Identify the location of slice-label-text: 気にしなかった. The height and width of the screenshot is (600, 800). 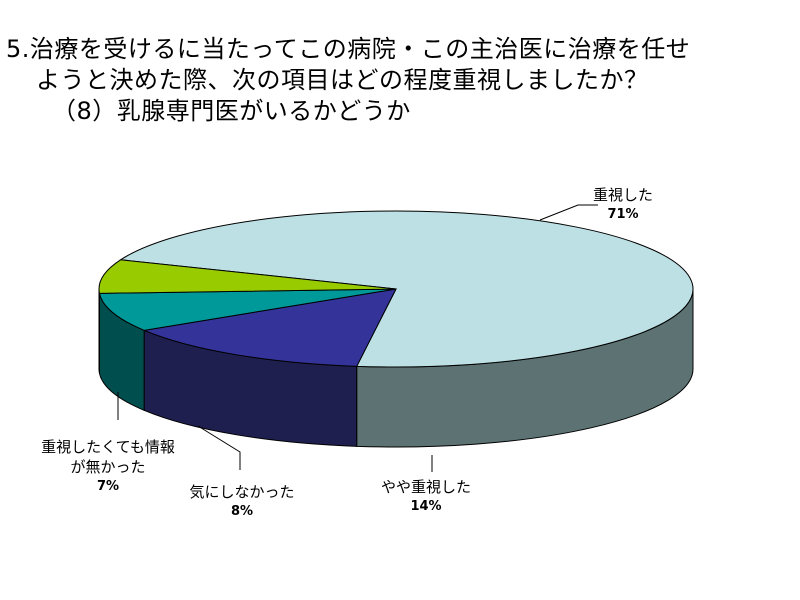
(242, 492).